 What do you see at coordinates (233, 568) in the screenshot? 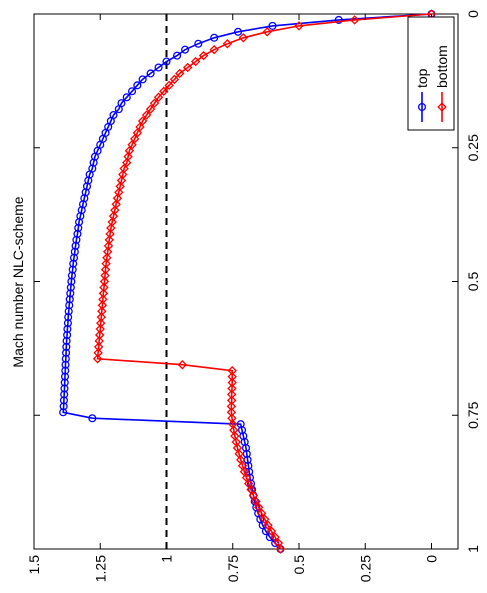
I see `y-tick-label: 0.75` at bounding box center [233, 568].